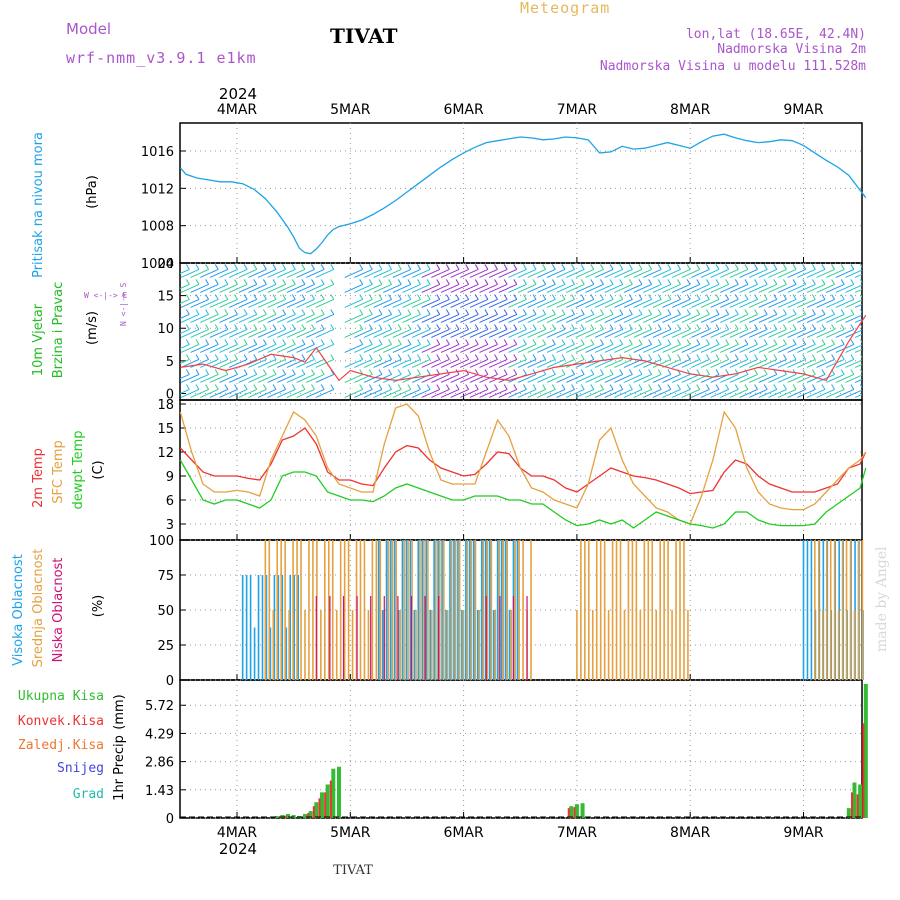  What do you see at coordinates (523, 494) in the screenshot?
I see `dewpoint-line` at bounding box center [523, 494].